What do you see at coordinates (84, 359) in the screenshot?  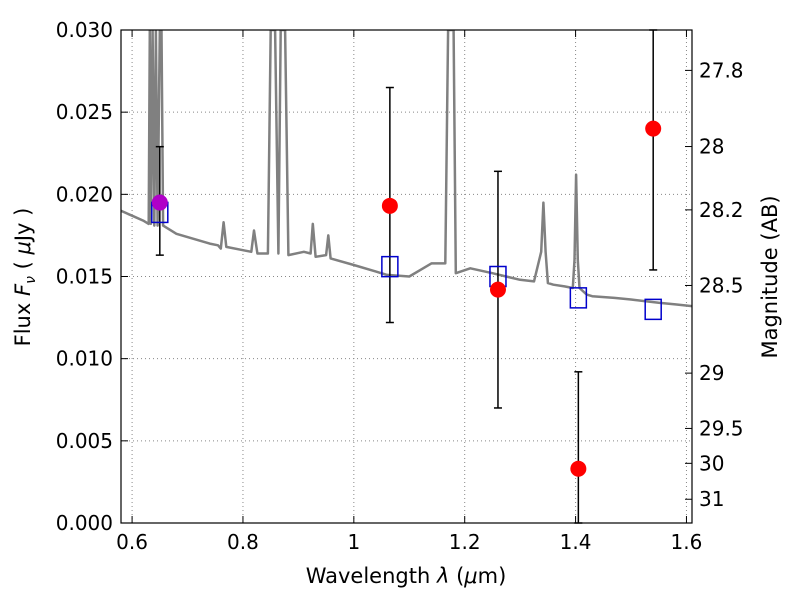 I see `y-tick-label: 0.010` at bounding box center [84, 359].